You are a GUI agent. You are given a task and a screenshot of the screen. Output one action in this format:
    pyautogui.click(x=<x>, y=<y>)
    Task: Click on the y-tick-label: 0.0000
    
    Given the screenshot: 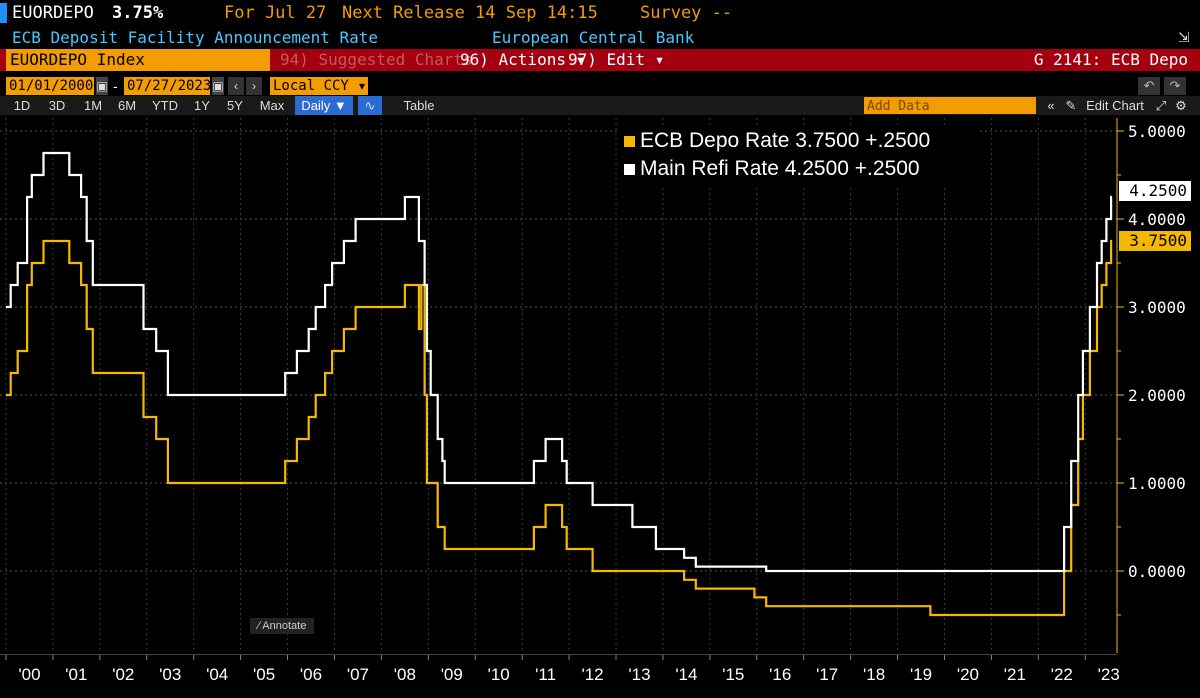 What is the action you would take?
    pyautogui.click(x=1157, y=571)
    